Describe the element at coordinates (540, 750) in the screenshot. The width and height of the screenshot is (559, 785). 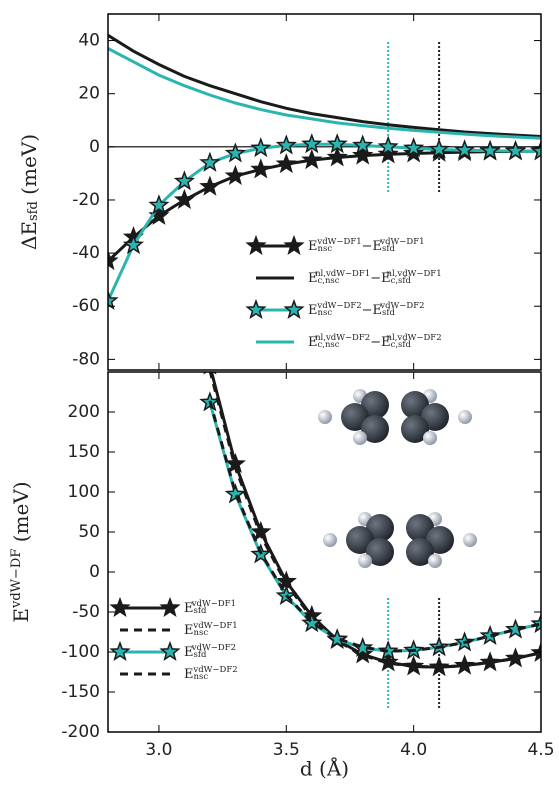
I see `x-tick-label: 4.5` at that location.